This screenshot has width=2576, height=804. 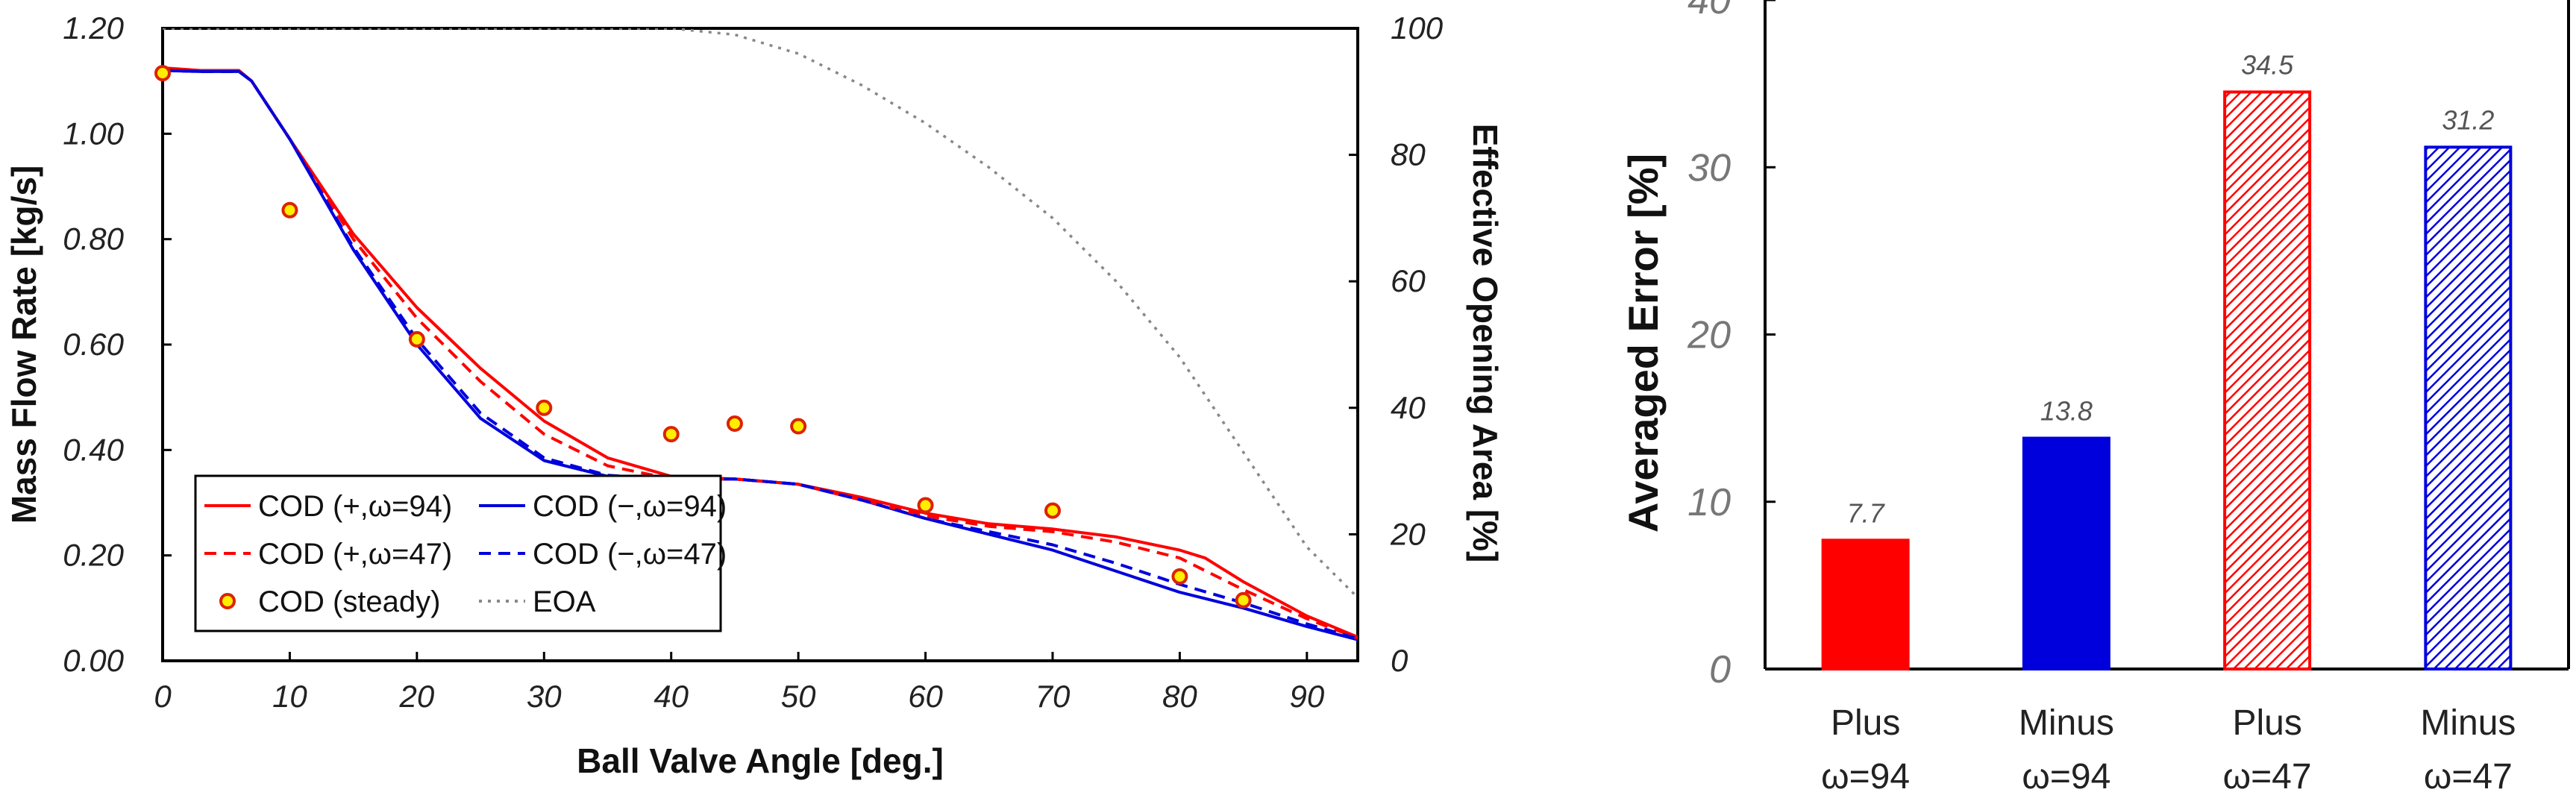 I want to click on bar-value-label: 34.5, so click(x=2267, y=64).